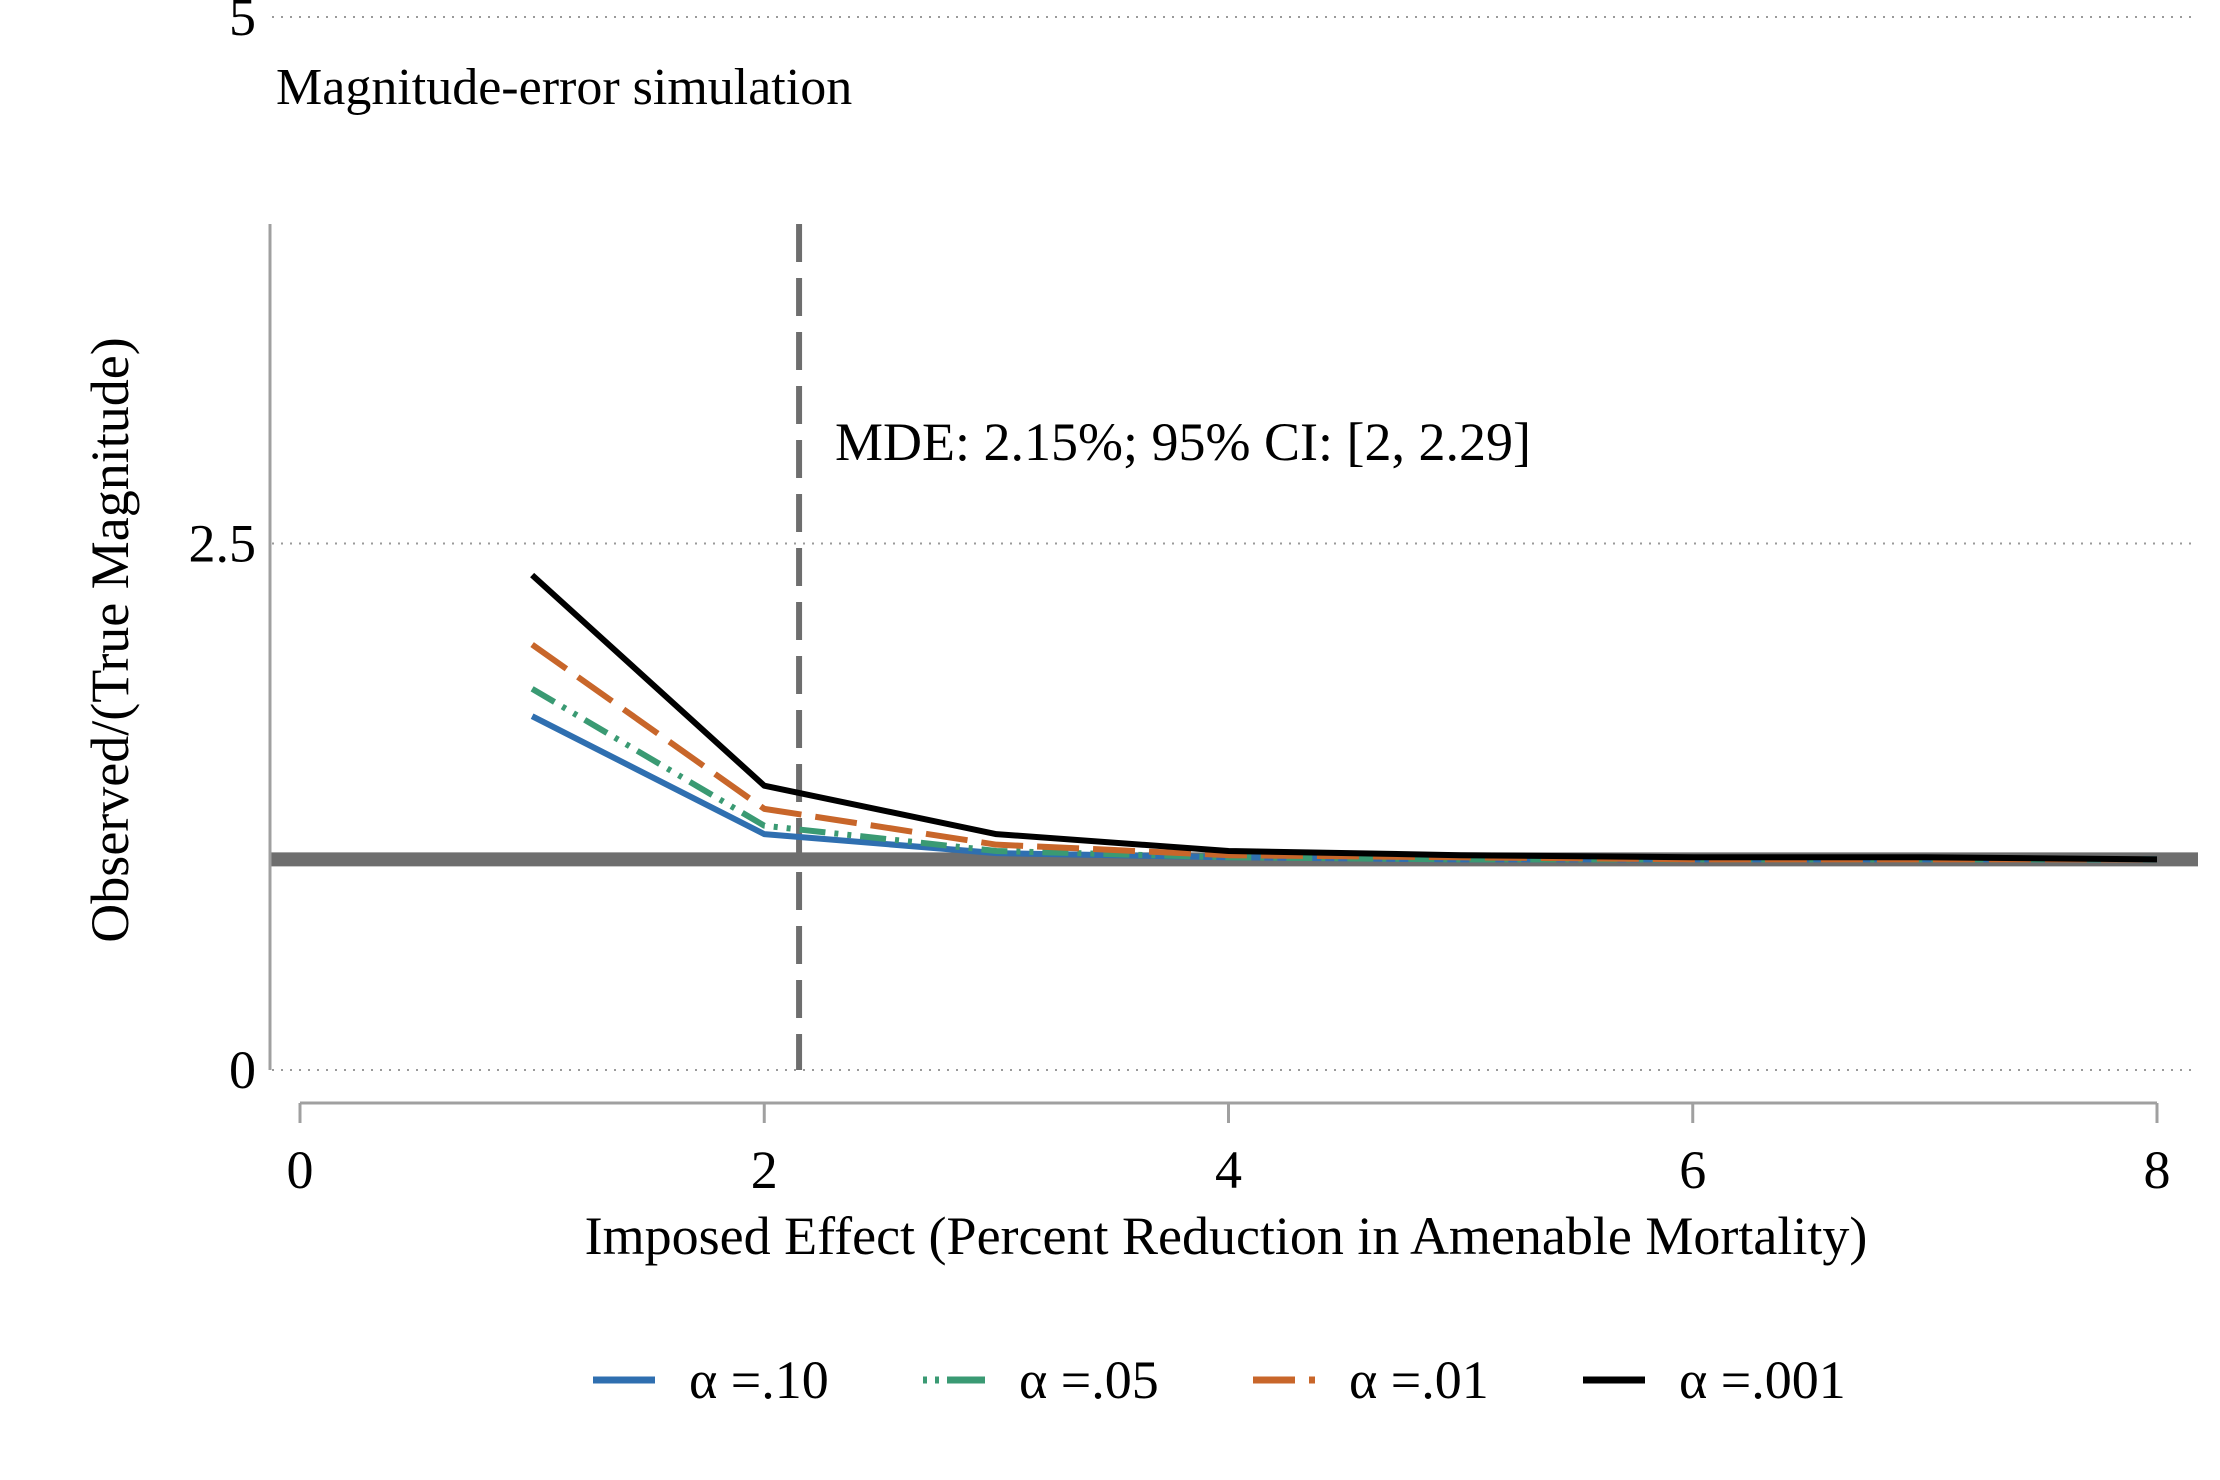 The height and width of the screenshot is (1480, 2220). I want to click on x-tick-label: 2, so click(764, 1170).